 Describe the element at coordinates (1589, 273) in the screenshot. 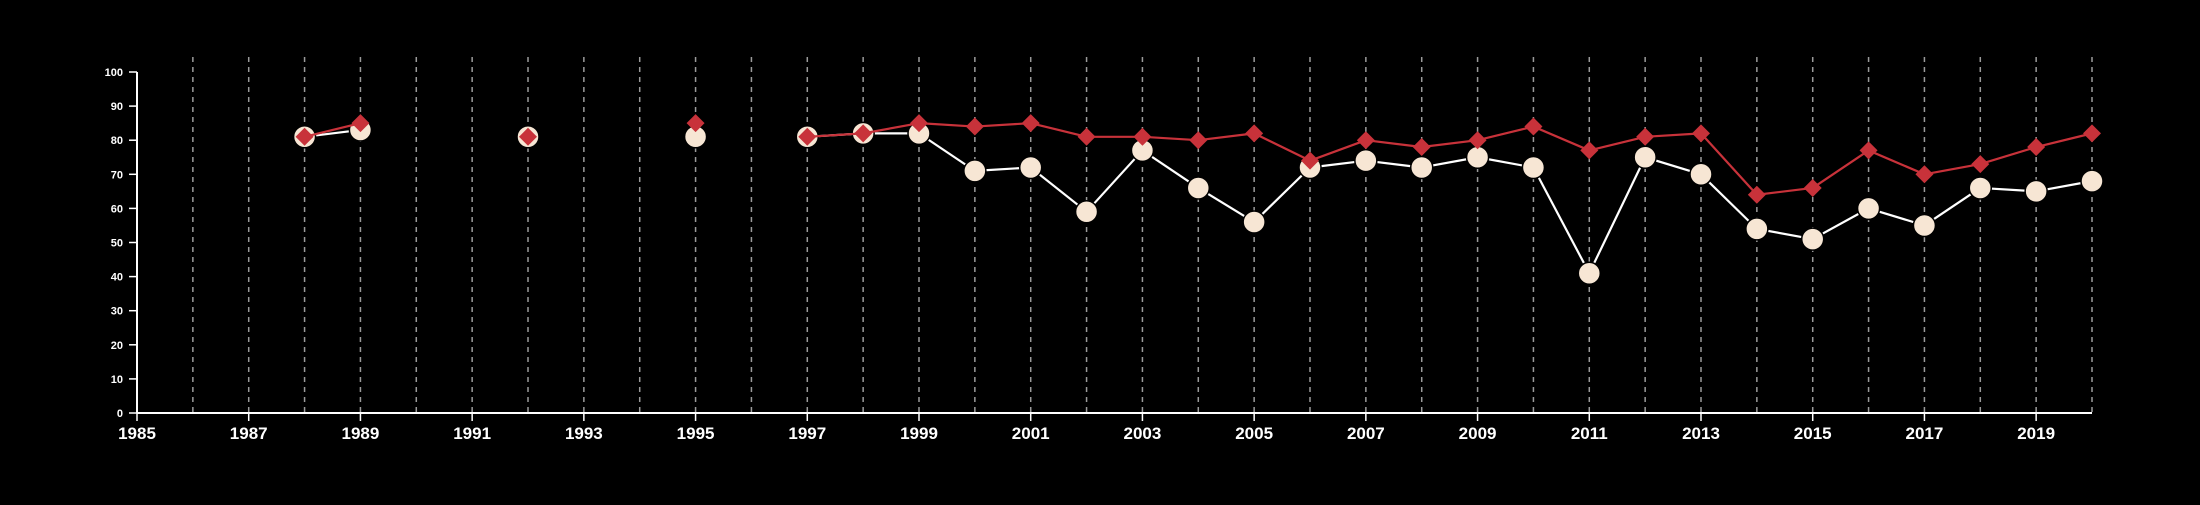

I see `circle-point-2011` at that location.